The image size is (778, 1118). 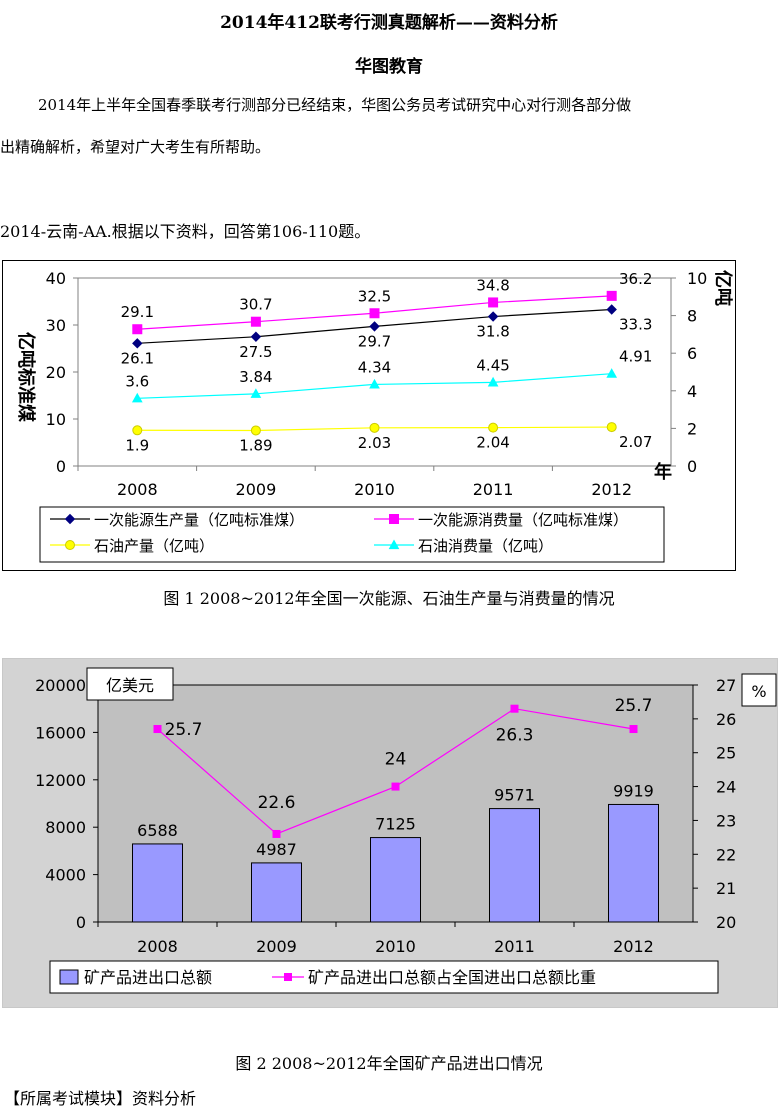 What do you see at coordinates (726, 922) in the screenshot?
I see `y-right-tick-label: 20` at bounding box center [726, 922].